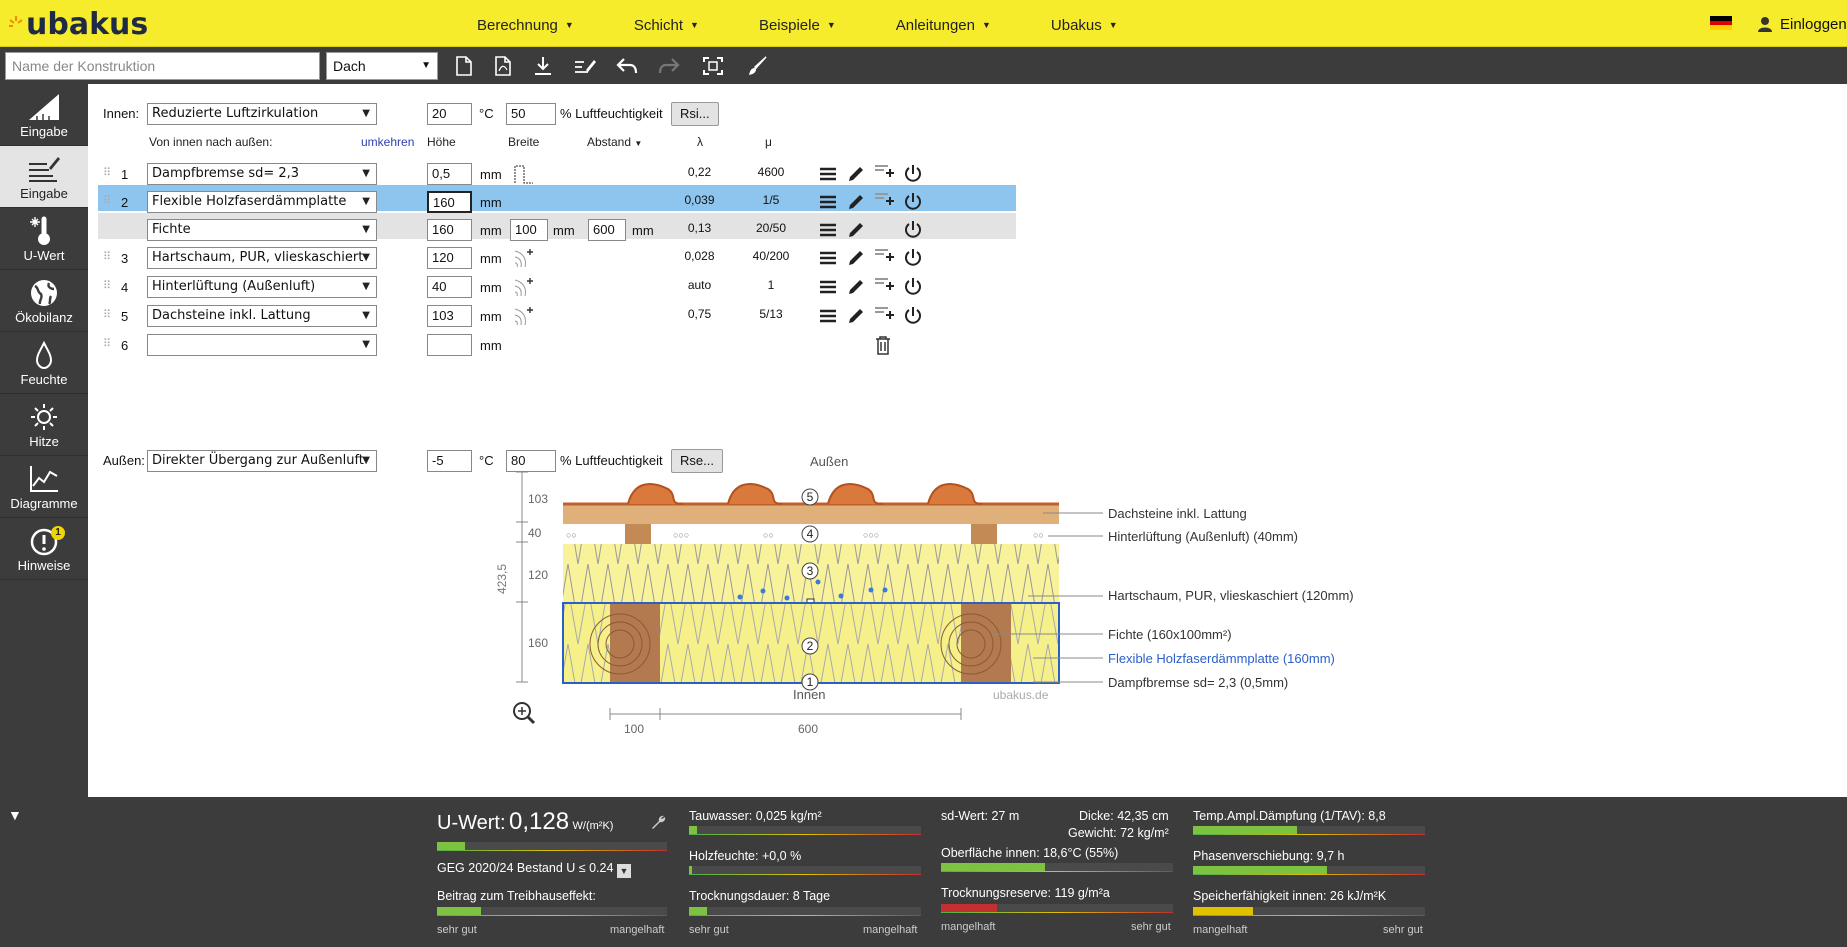 The width and height of the screenshot is (1847, 947). Describe the element at coordinates (1198, 682) in the screenshot. I see `label-dampfbremse: Dampfbremse sd= 2,3 (0,5mm)` at that location.